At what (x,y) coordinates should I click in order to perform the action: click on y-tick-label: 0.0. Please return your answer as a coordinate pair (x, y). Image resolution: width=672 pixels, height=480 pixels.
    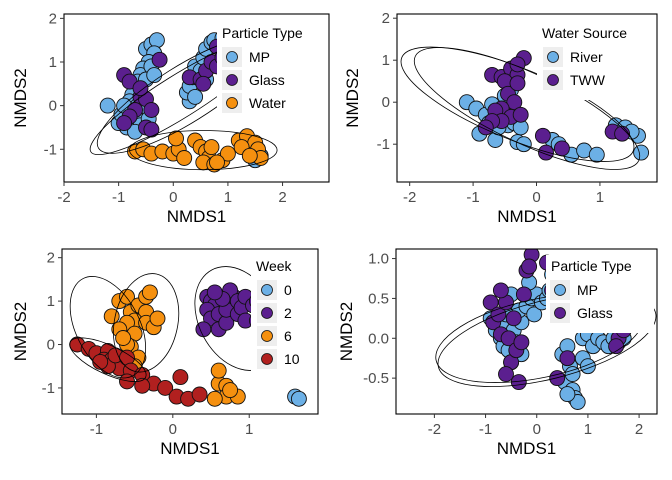
    Looking at the image, I should click on (378, 338).